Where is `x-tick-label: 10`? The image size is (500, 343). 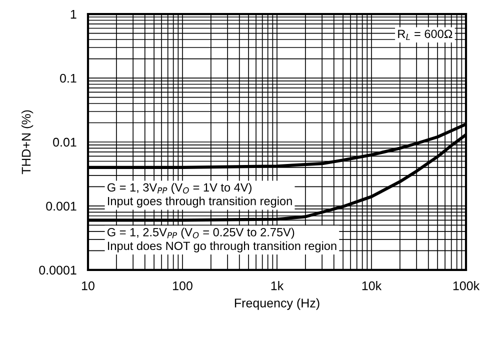 x-tick-label: 10 is located at coordinates (88, 285).